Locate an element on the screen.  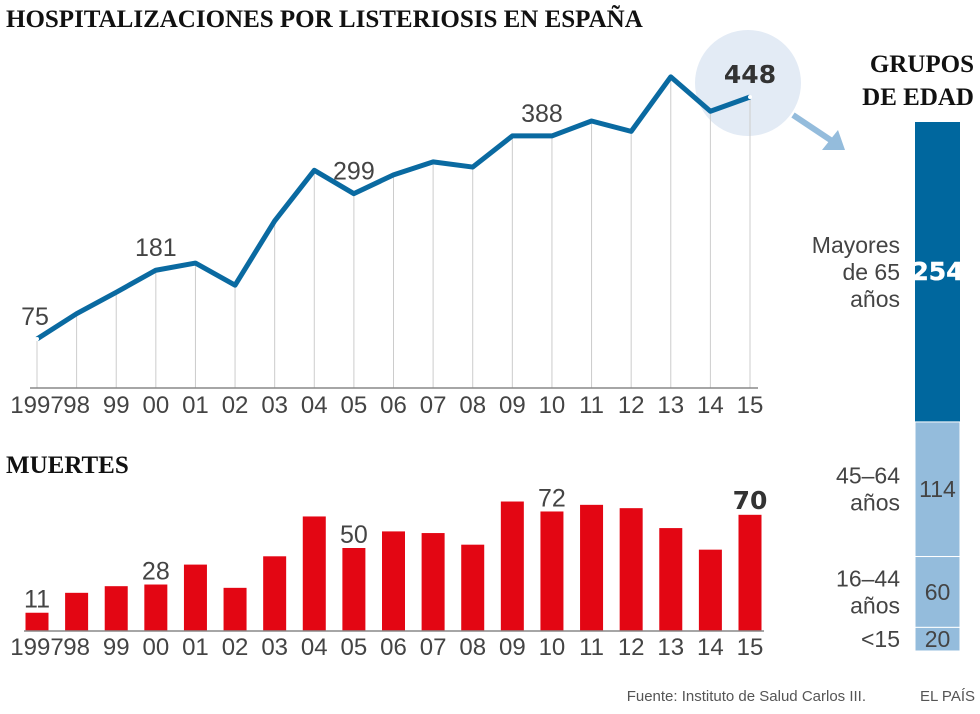
brand-logo: EL PAÍS is located at coordinates (947, 696).